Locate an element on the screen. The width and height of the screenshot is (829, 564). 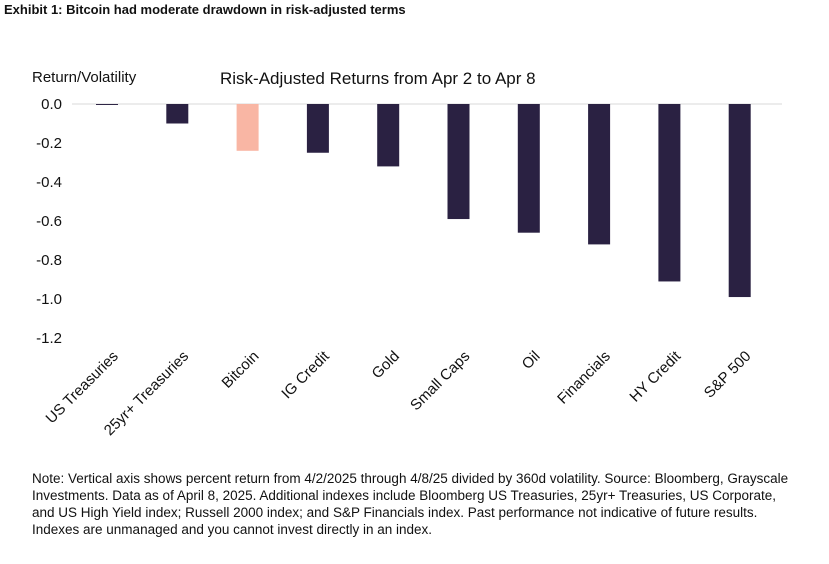
y-tick-label: -0.4 is located at coordinates (49, 182).